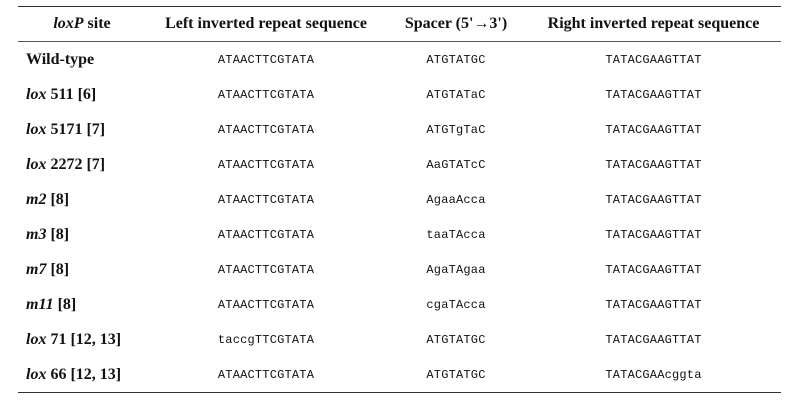 This screenshot has height=406, width=812. I want to click on header-site: loxP site, so click(82, 24).